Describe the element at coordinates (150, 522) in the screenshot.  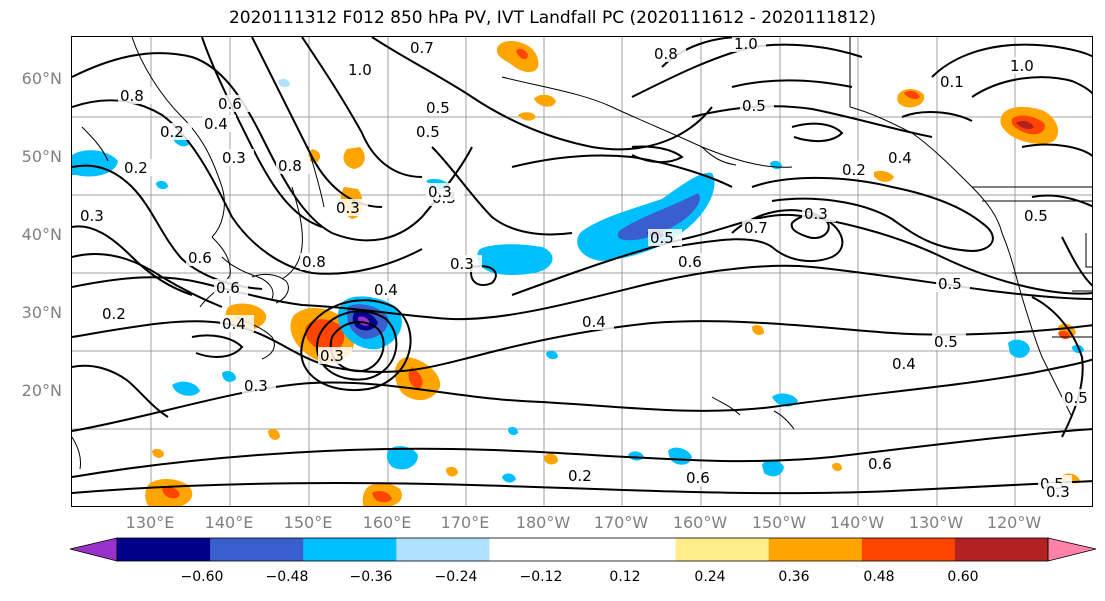
I see `lon-label: 130°E` at that location.